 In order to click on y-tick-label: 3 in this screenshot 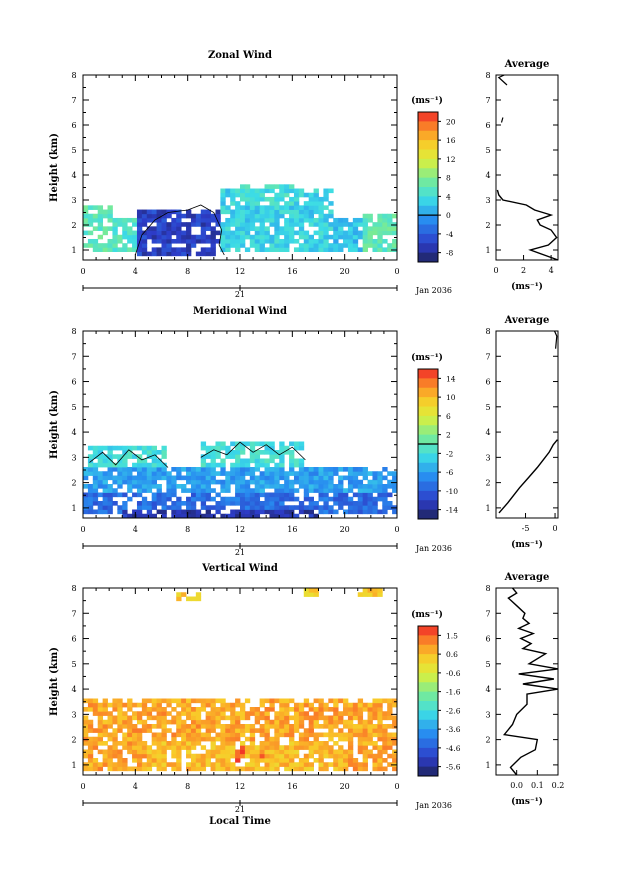, I will do `click(73, 457)`.